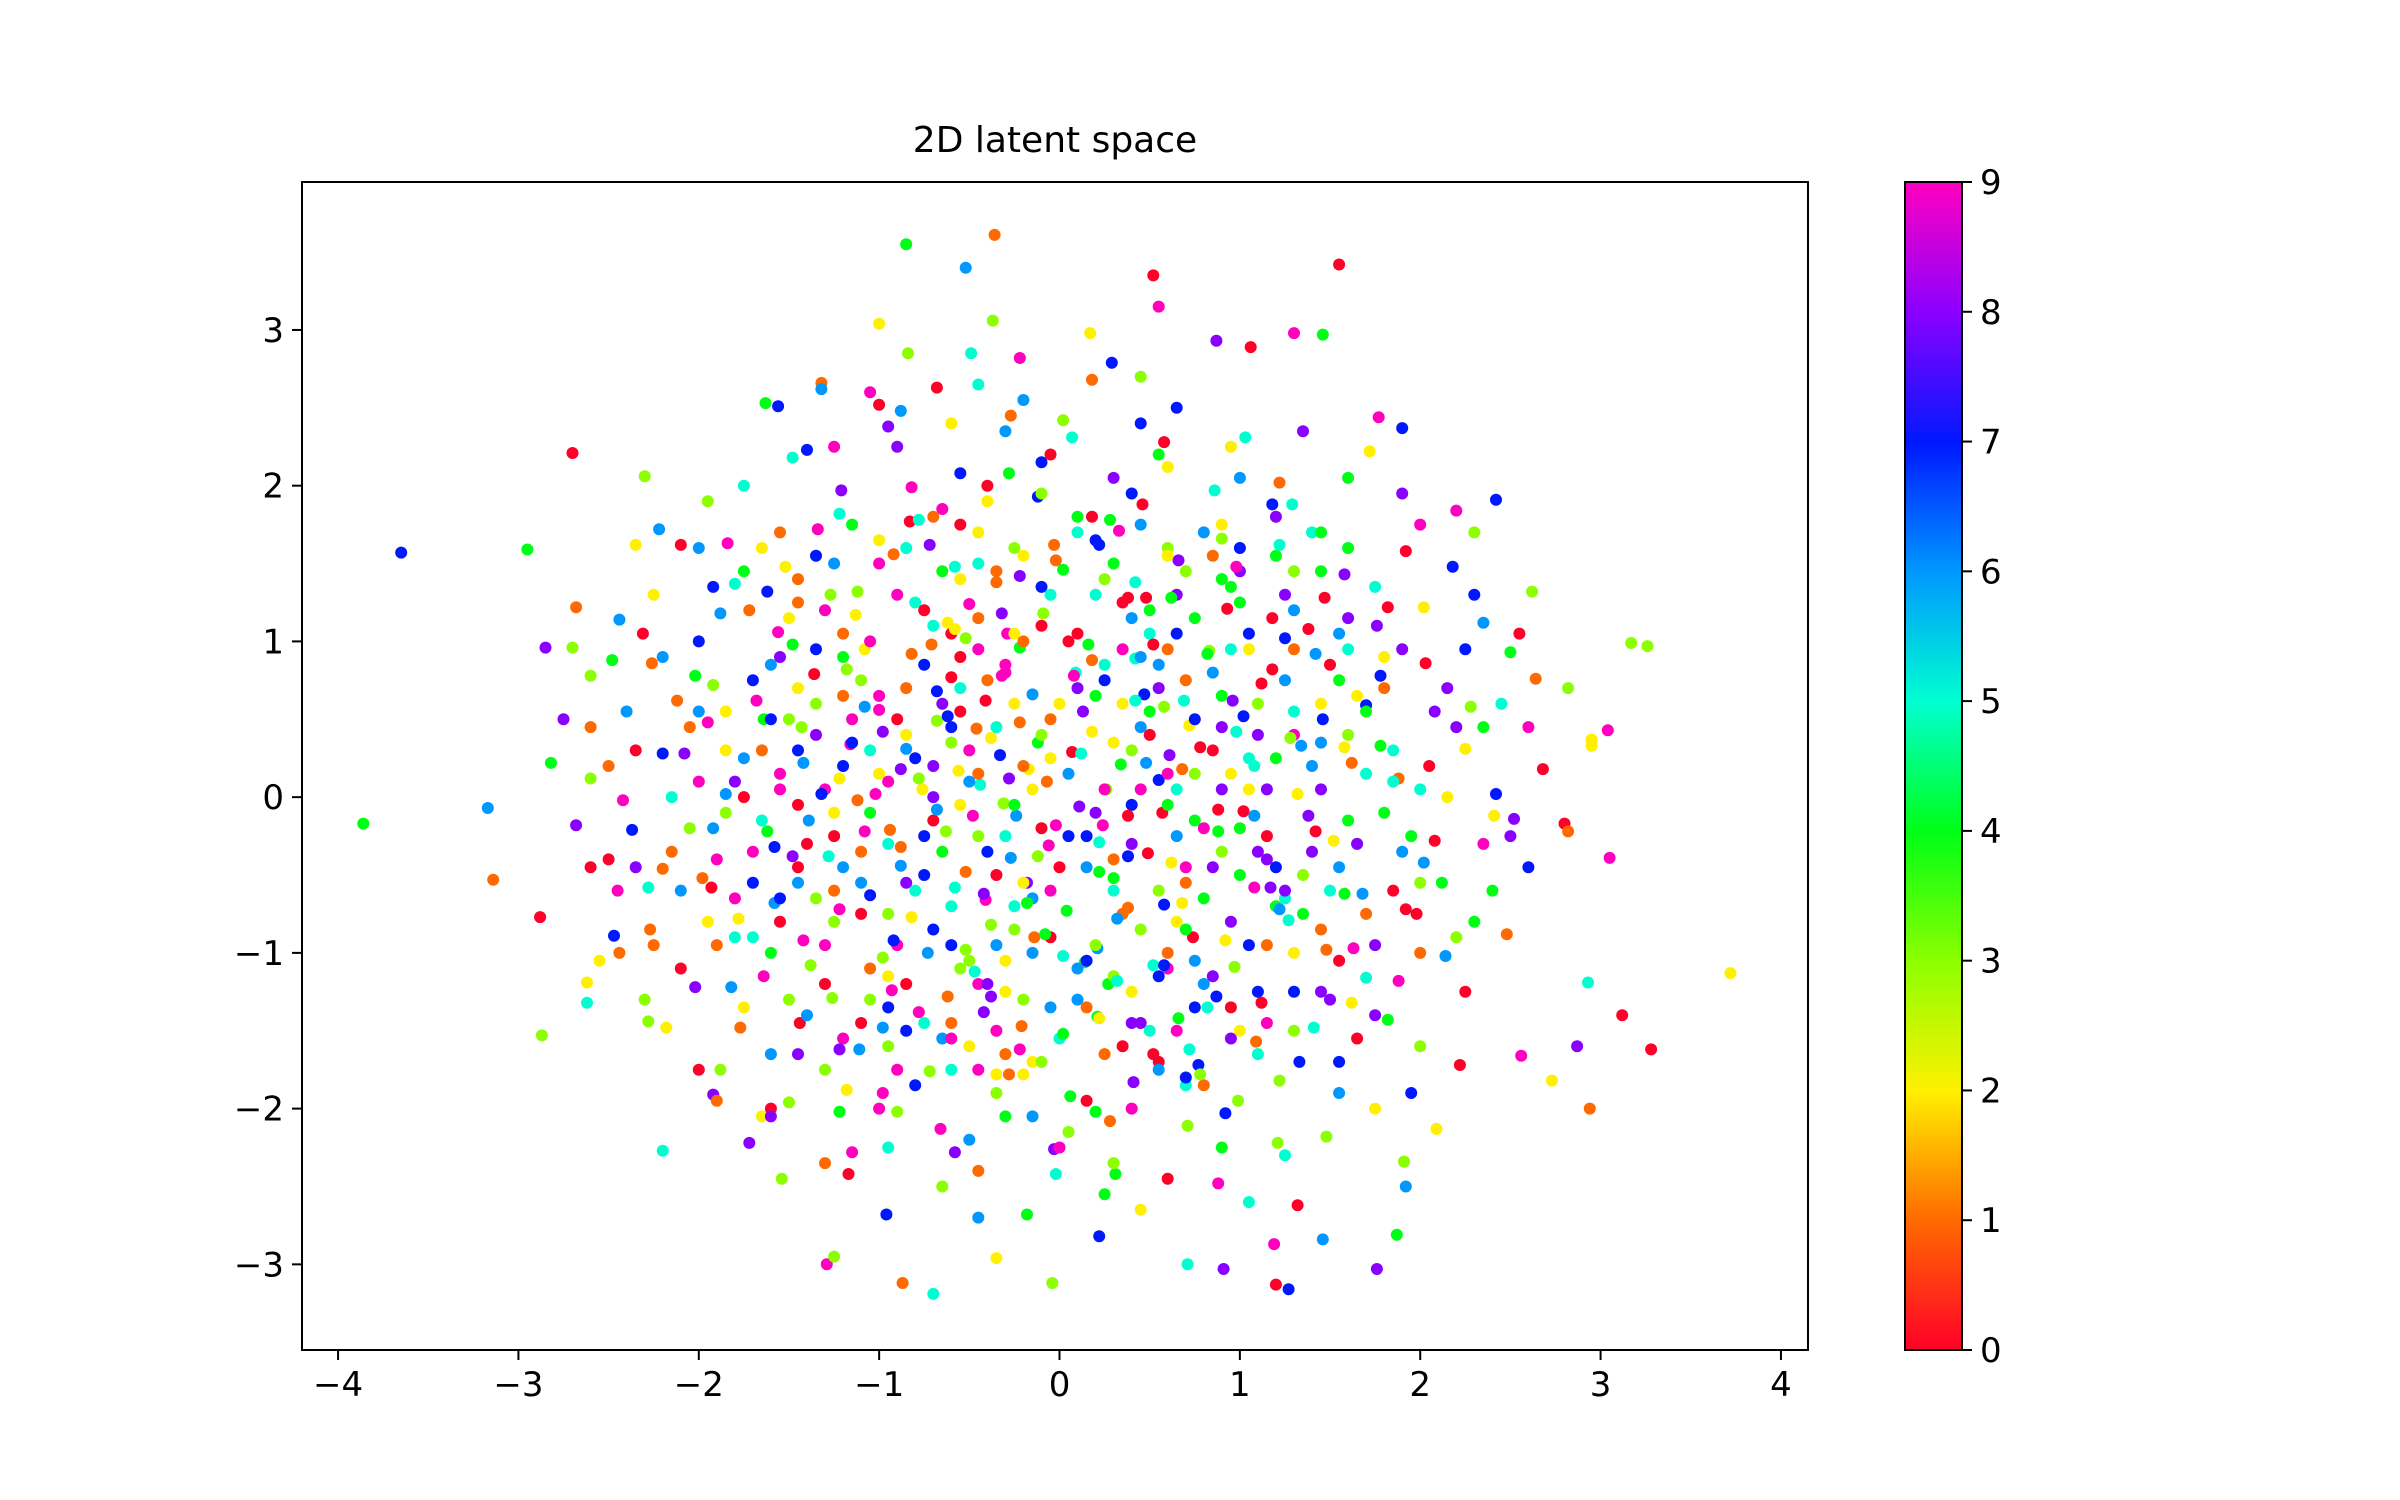 Image resolution: width=2400 pixels, height=1500 pixels. I want to click on y-tick-label: 0, so click(273, 798).